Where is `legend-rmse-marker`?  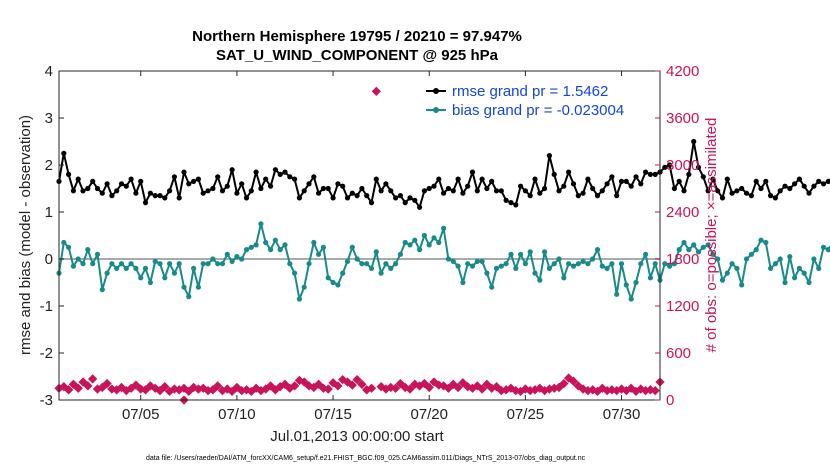 legend-rmse-marker is located at coordinates (436, 91).